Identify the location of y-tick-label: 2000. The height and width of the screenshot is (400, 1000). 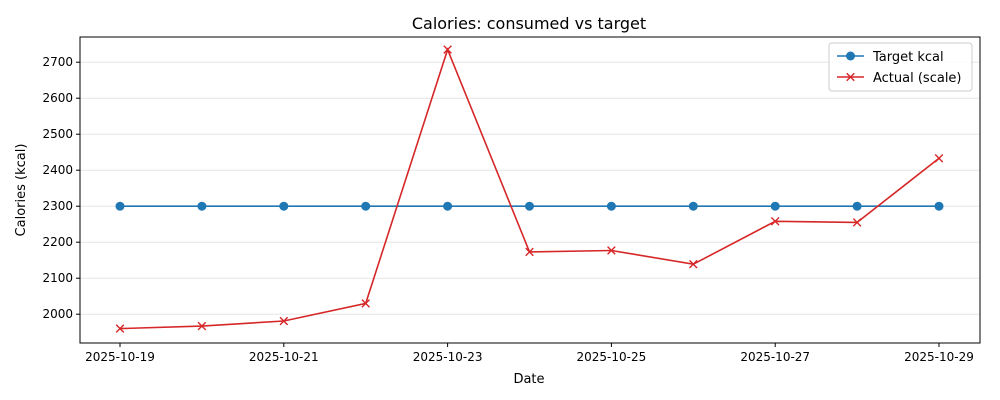
(57, 314).